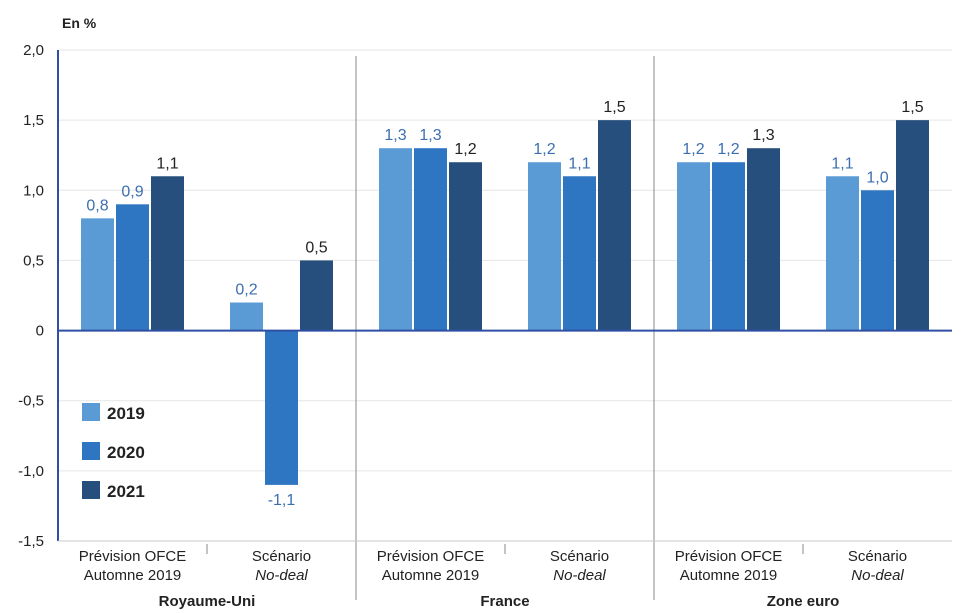 The image size is (963, 613). I want to click on legend-label: 2020, so click(126, 452).